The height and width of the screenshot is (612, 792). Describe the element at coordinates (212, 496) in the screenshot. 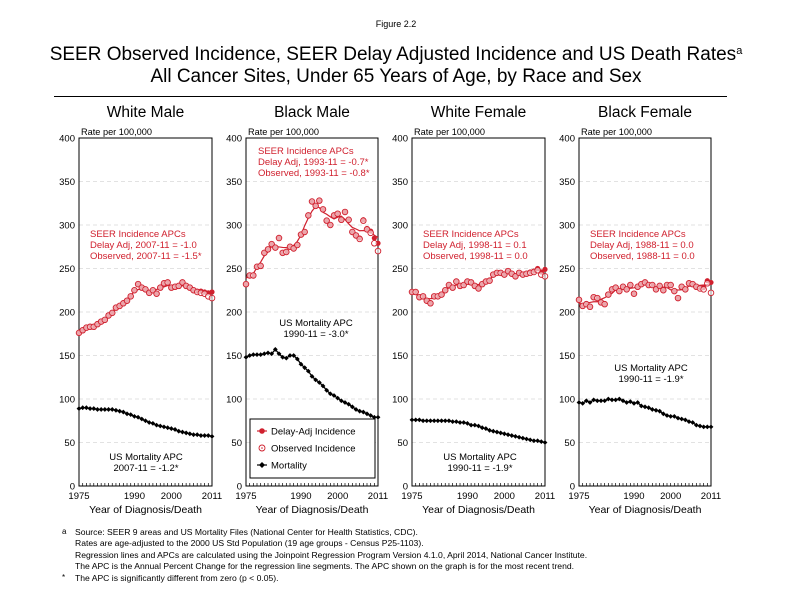

I see `x-tick-label: 2011` at that location.